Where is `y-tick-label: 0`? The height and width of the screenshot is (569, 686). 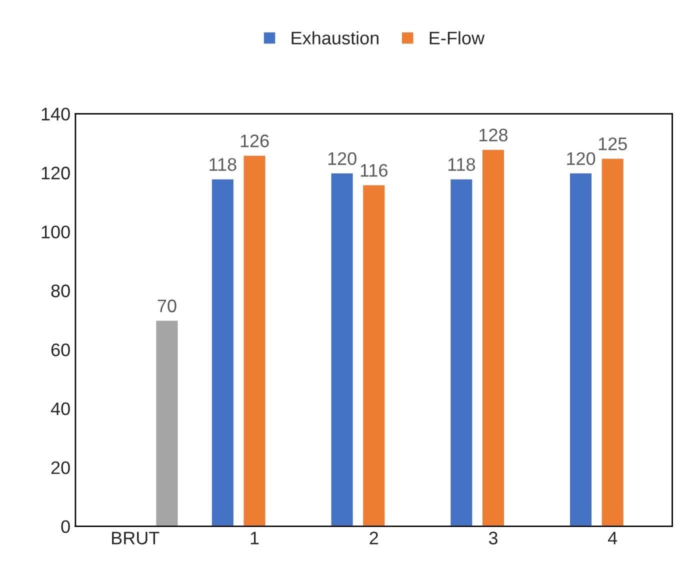
y-tick-label: 0 is located at coordinates (65, 527).